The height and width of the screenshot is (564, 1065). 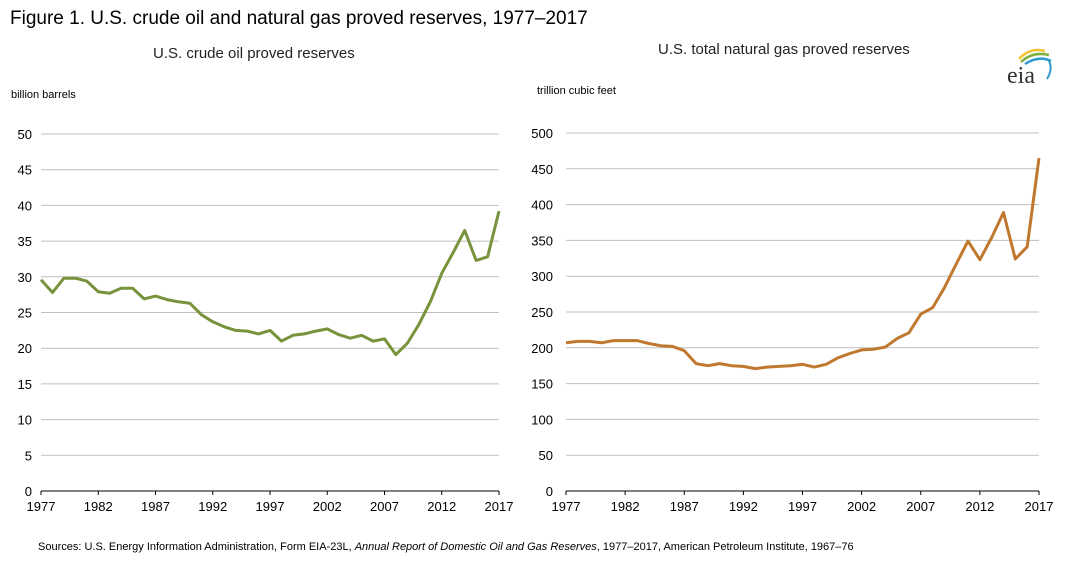 What do you see at coordinates (25, 313) in the screenshot?
I see `oil-y-tick-label: 25` at bounding box center [25, 313].